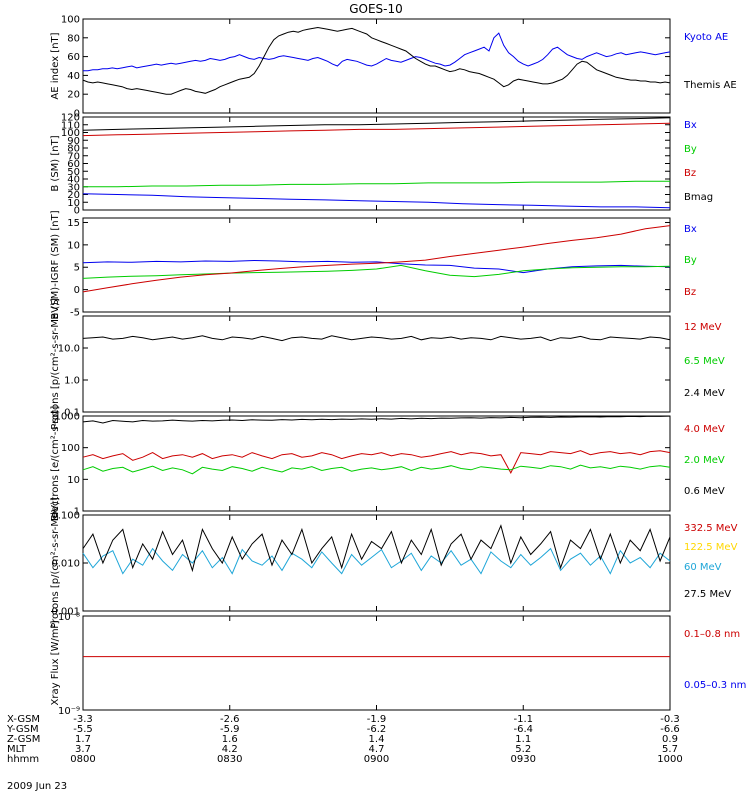 This screenshot has height=800, width=750. What do you see at coordinates (377, 749) in the screenshot?
I see `orbit-value: 4.7` at bounding box center [377, 749].